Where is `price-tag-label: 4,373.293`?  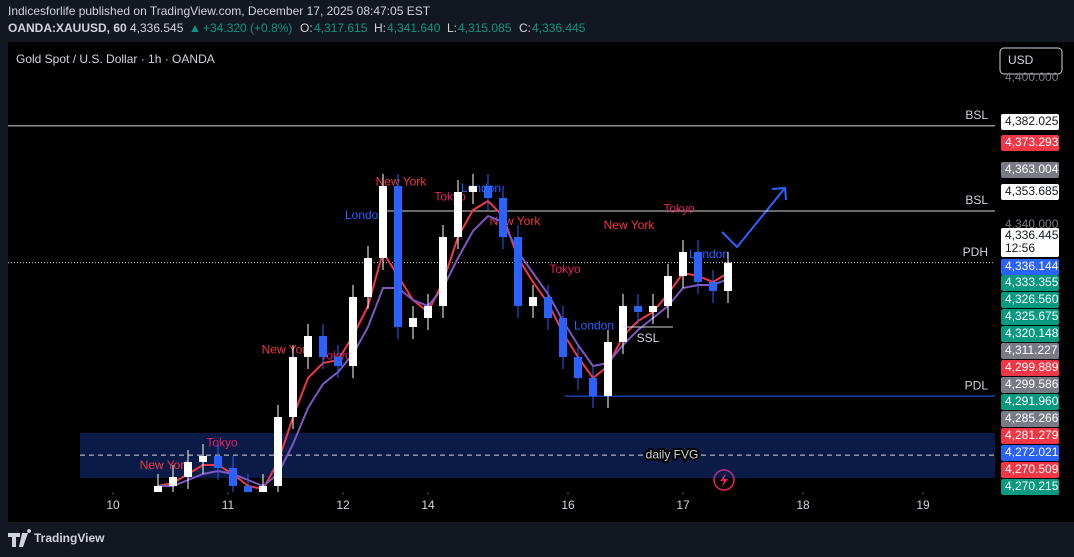 price-tag-label: 4,373.293 is located at coordinates (1032, 142).